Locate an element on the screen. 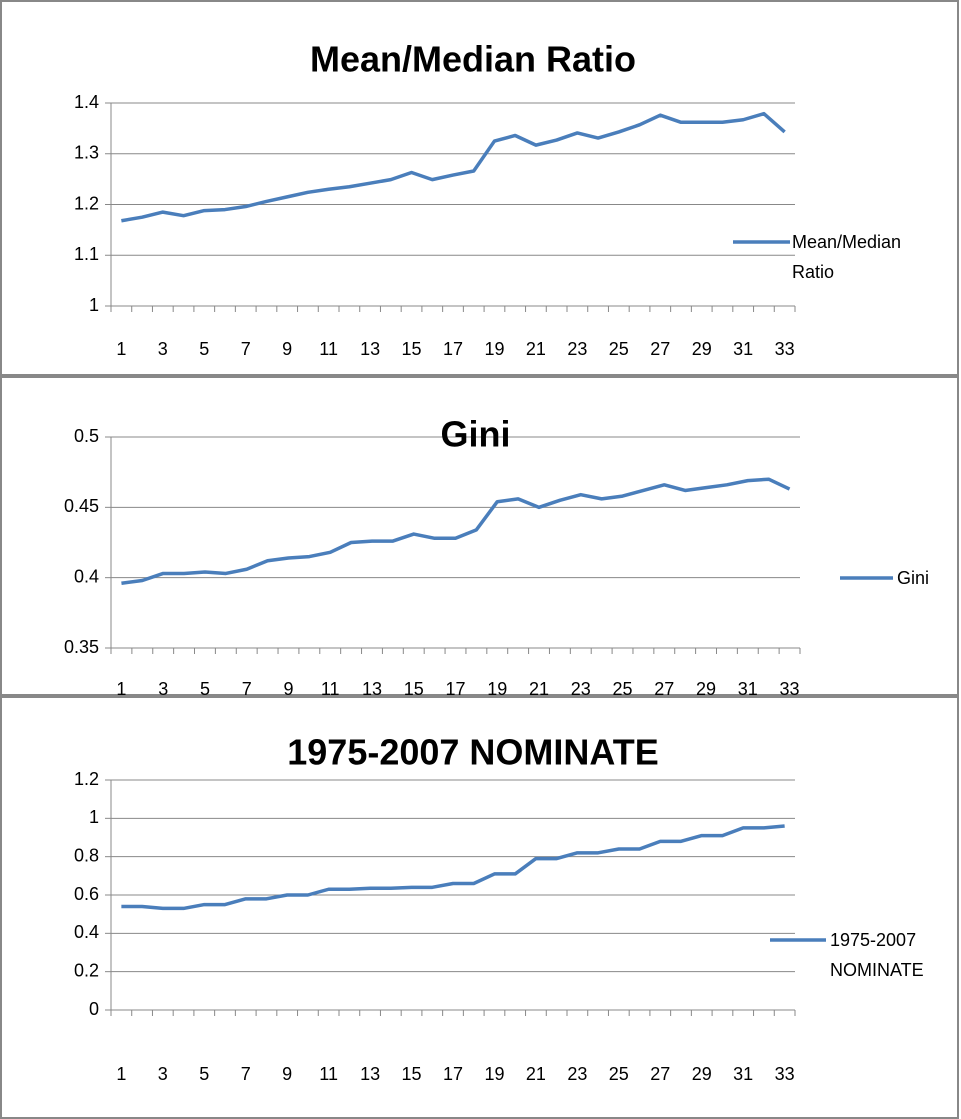 This screenshot has width=961, height=1119. chart-title: Gini is located at coordinates (476, 434).